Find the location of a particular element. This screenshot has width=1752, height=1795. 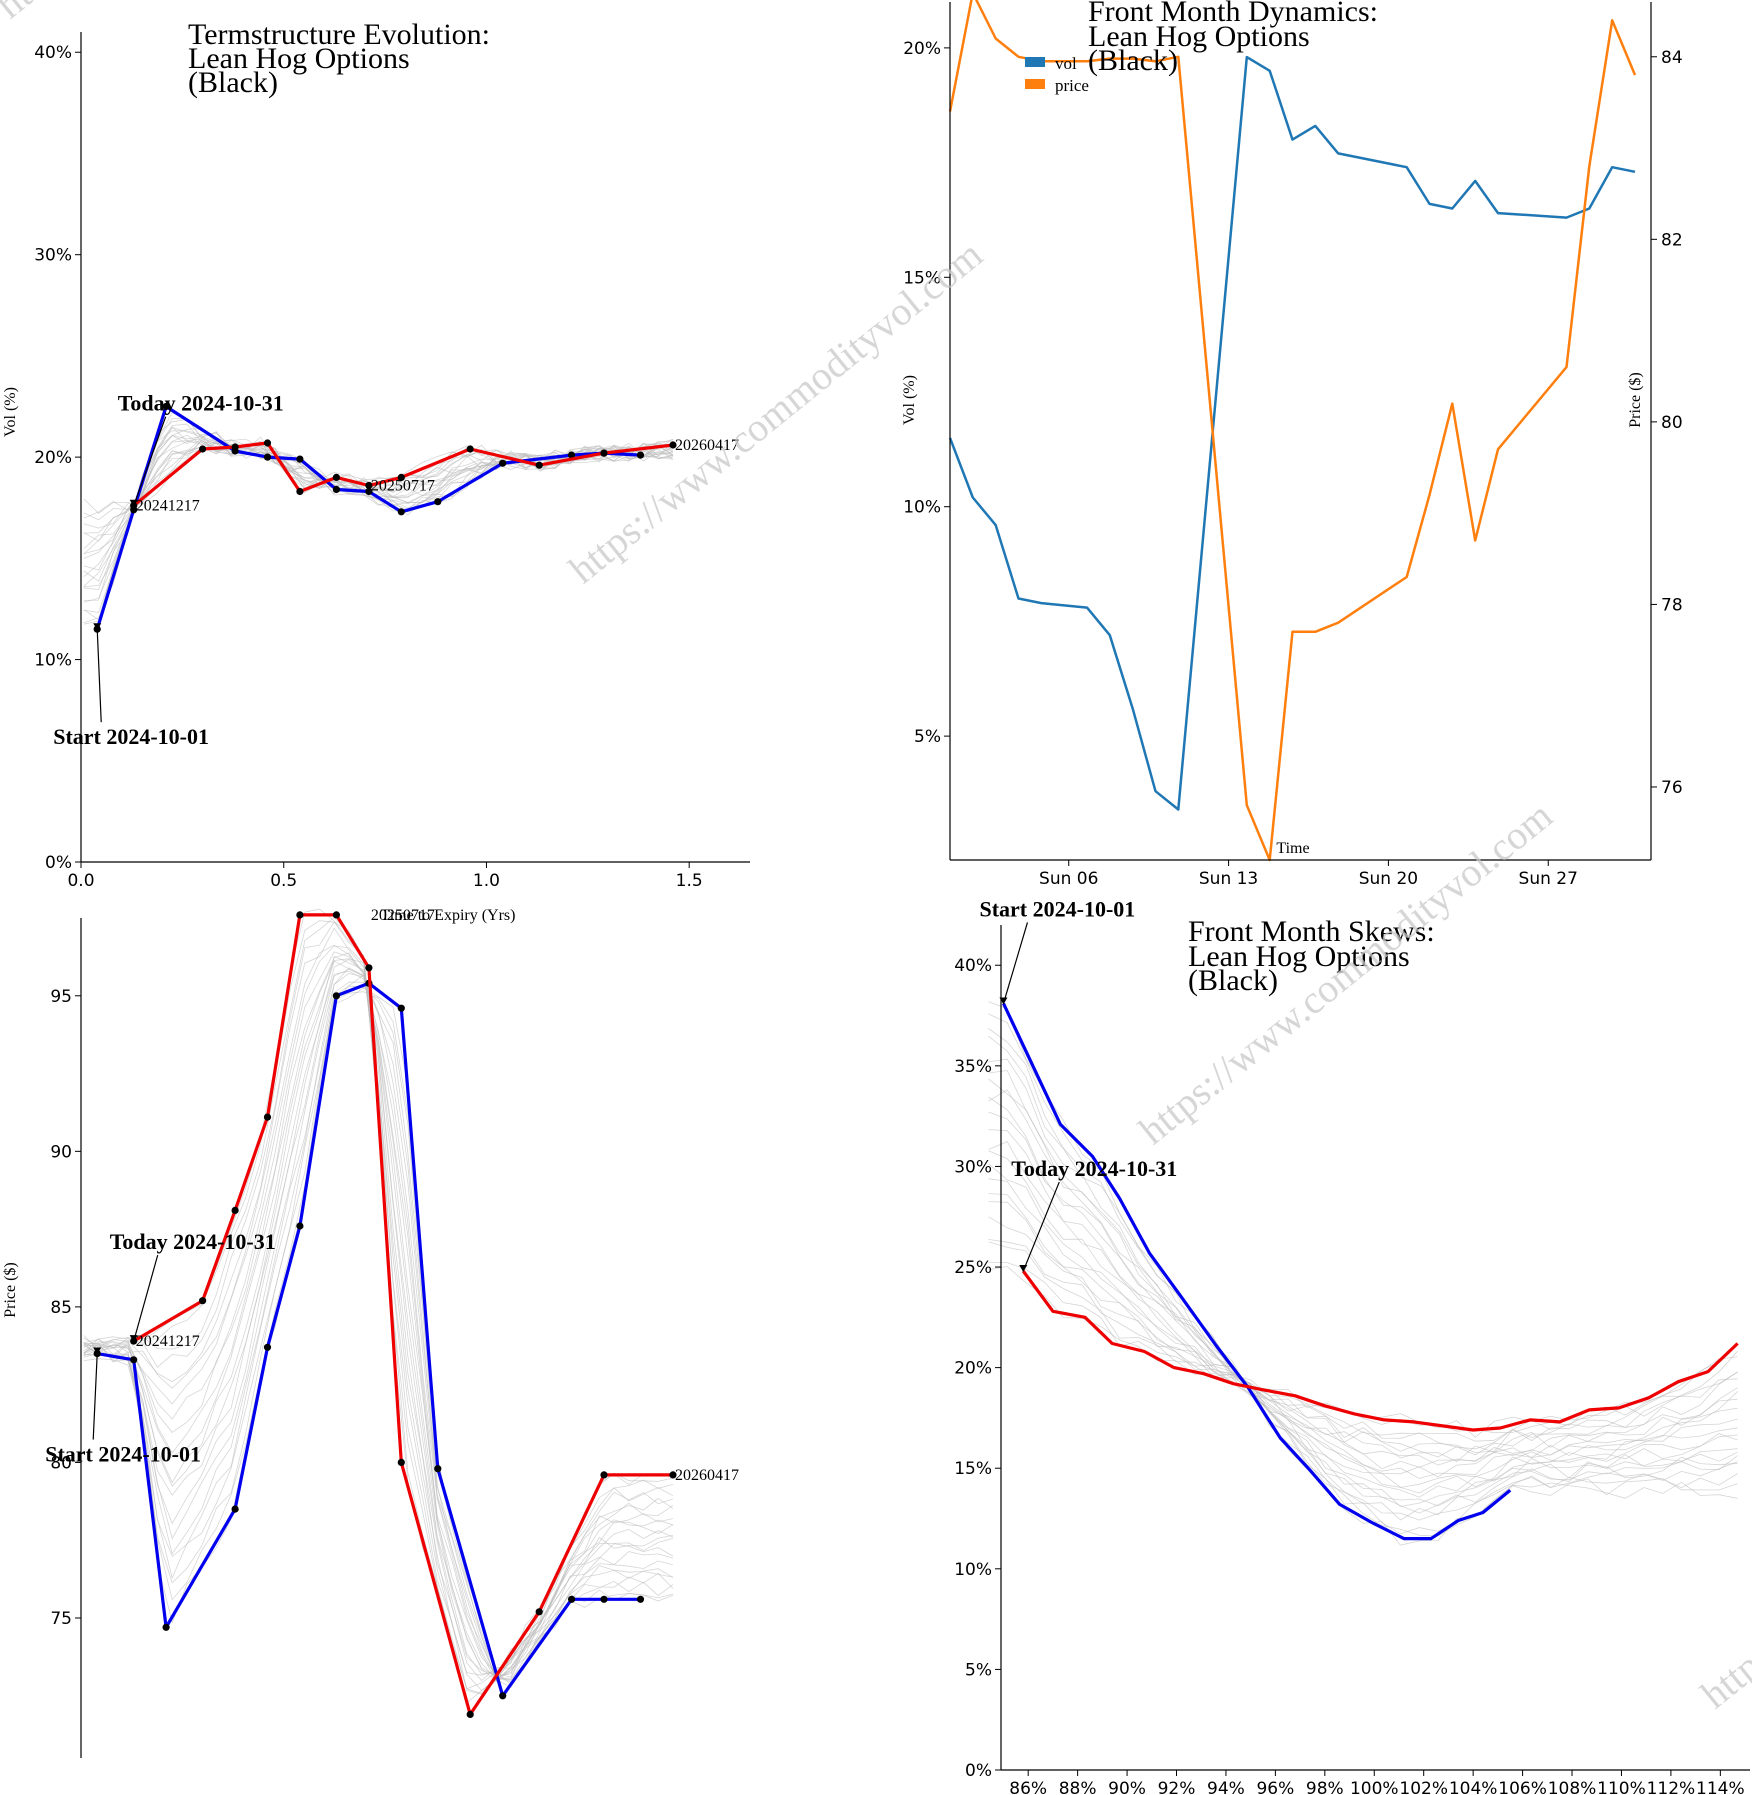

frontmonth-title-line-2: Lean Hog Options is located at coordinates (1199, 36).